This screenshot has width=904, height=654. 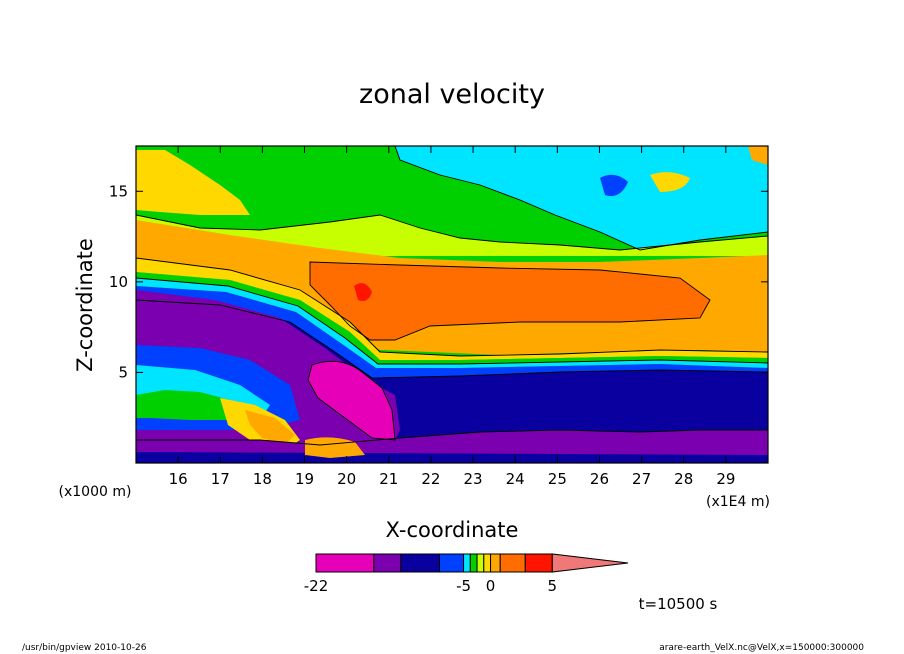 I want to click on x-tick-label: 28, so click(x=683, y=479).